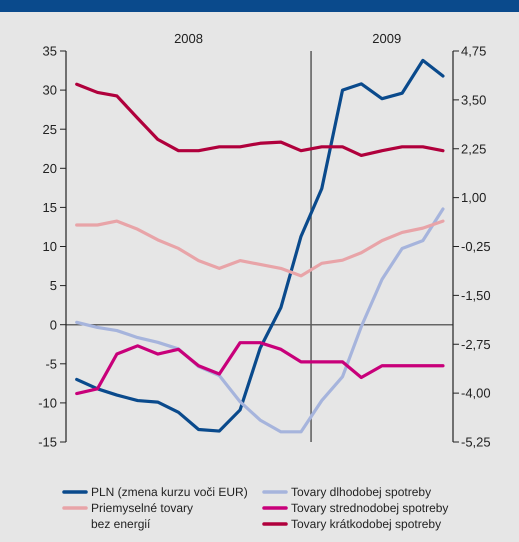  What do you see at coordinates (473, 148) in the screenshot?
I see `y2-tick-label: 2,25` at bounding box center [473, 148].